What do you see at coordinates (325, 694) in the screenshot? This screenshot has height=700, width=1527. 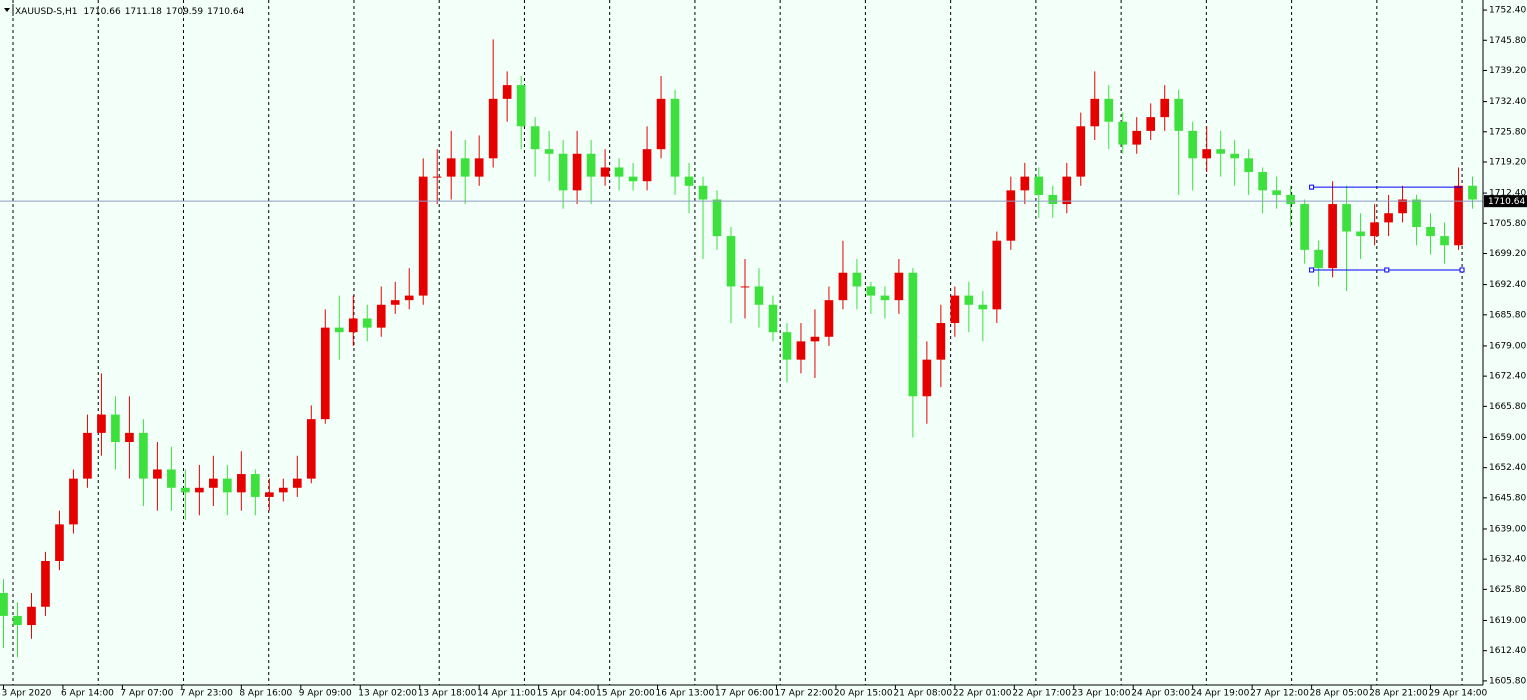 I see `x-tick-label: 9 Apr 09:00` at bounding box center [325, 694].